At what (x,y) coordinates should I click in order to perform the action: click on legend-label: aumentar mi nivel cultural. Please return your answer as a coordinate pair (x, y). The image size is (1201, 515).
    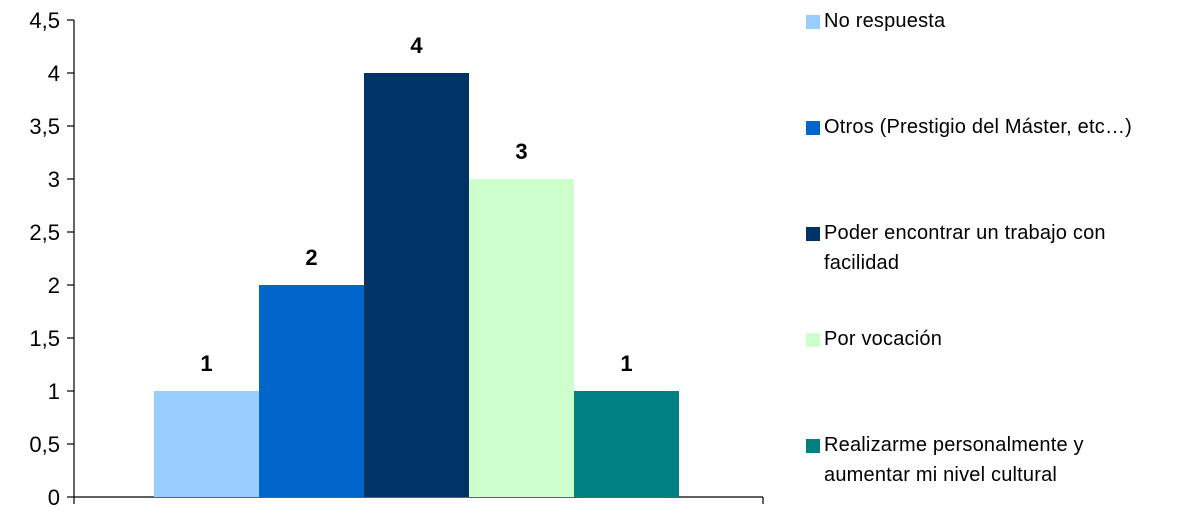
    Looking at the image, I should click on (941, 475).